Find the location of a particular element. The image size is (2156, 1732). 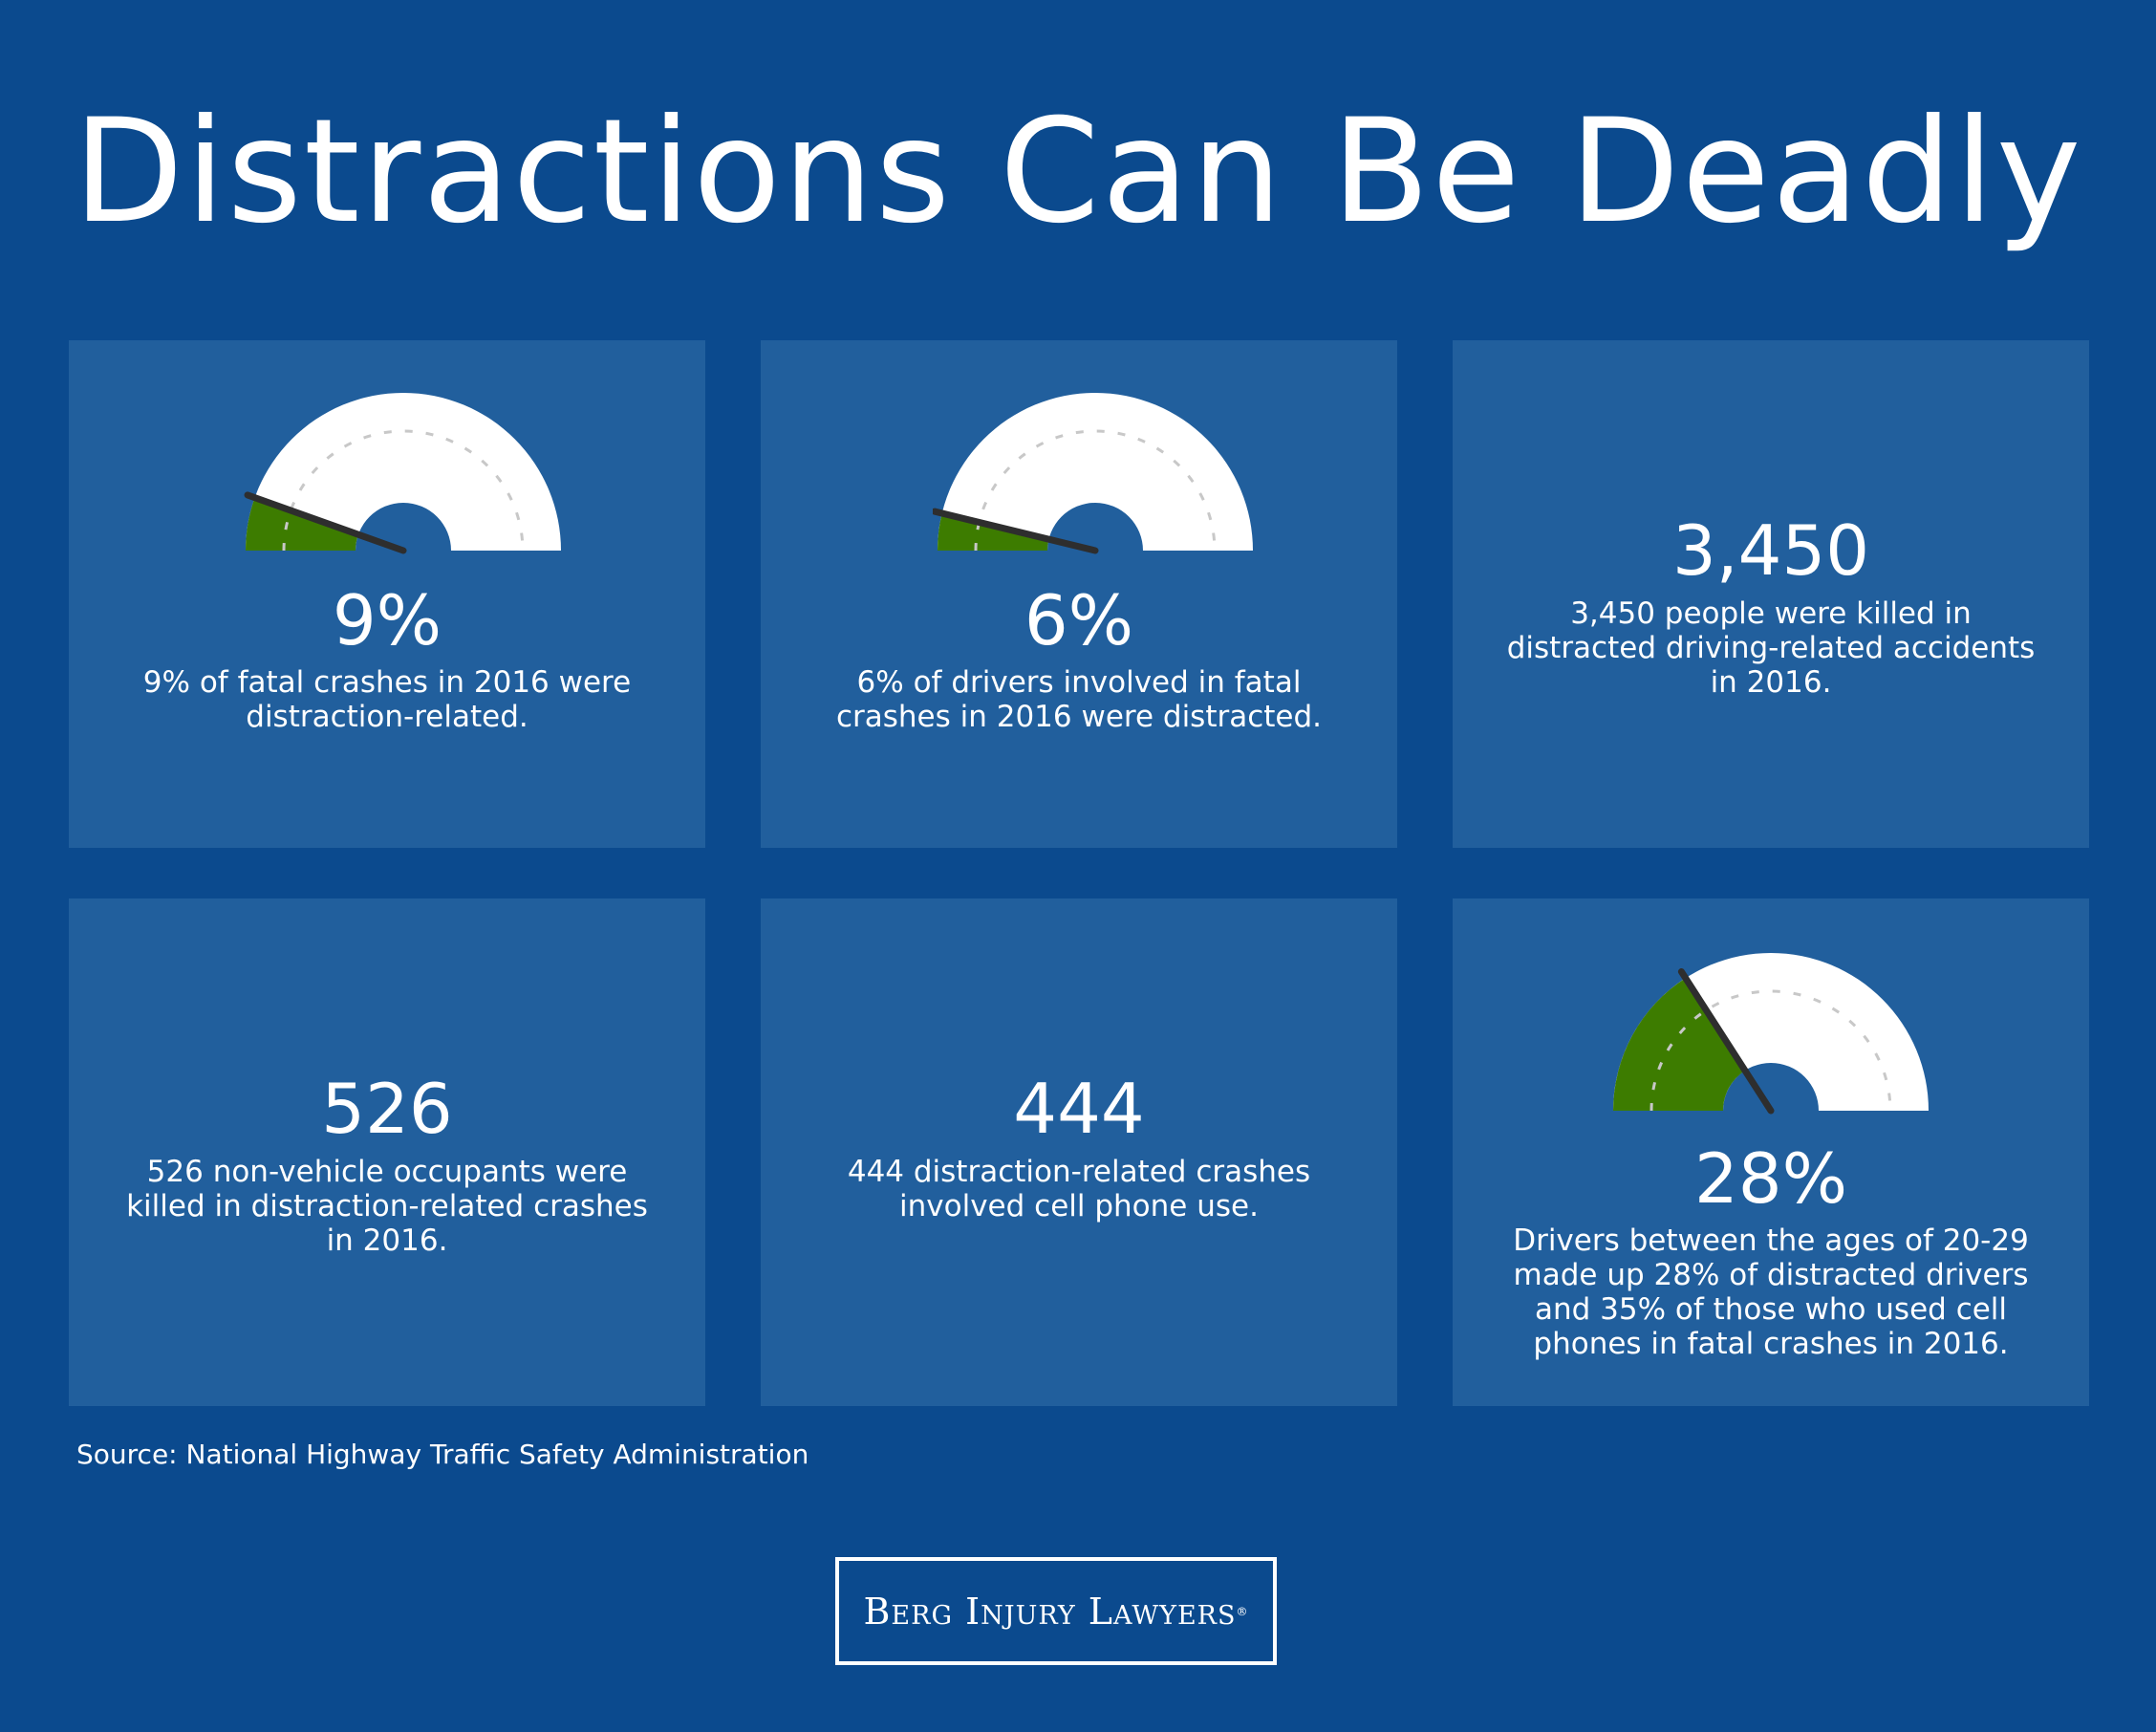

registered-mark: ® is located at coordinates (1242, 1611).